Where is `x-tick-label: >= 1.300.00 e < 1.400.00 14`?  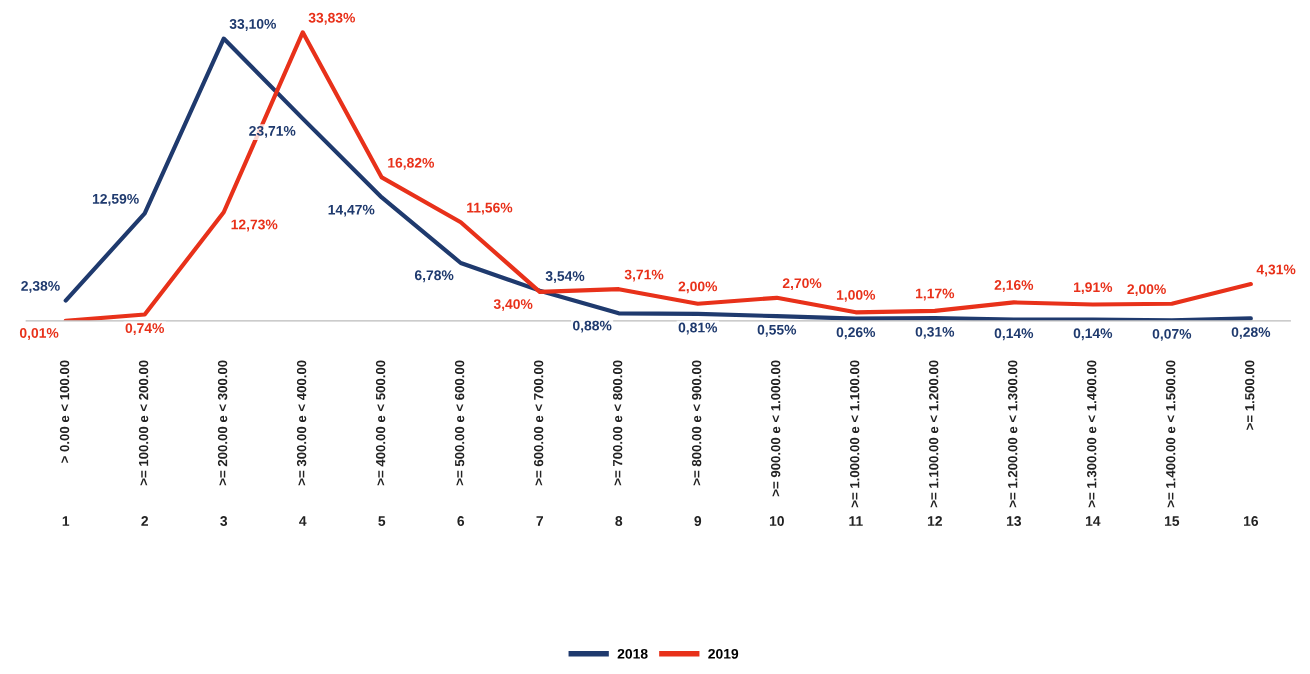 x-tick-label: >= 1.300.00 e < 1.400.00 14 is located at coordinates (1093, 443).